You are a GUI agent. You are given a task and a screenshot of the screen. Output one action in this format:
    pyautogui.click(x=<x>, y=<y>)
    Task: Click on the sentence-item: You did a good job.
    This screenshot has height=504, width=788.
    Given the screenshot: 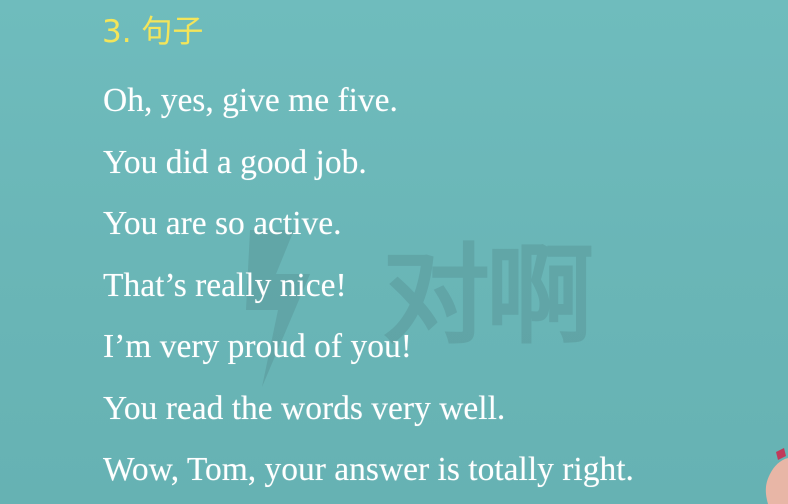 What is the action you would take?
    pyautogui.click(x=235, y=162)
    